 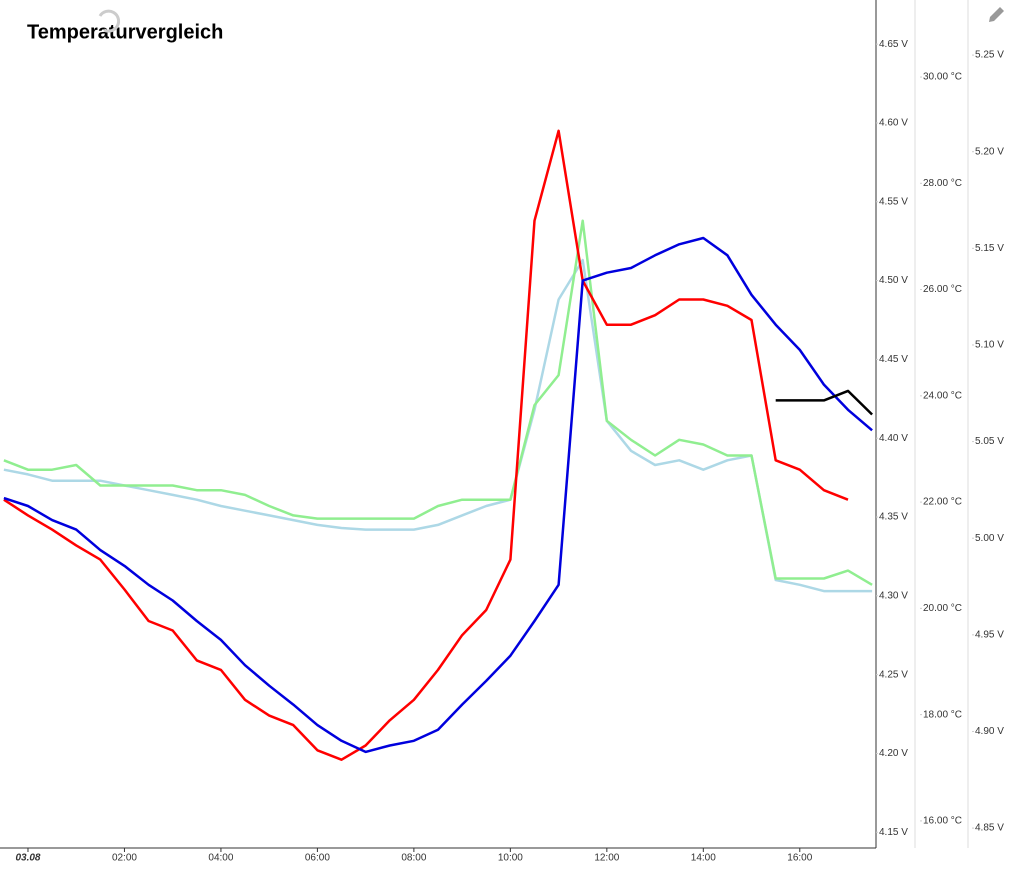 I want to click on refresh-icon, so click(x=109, y=21).